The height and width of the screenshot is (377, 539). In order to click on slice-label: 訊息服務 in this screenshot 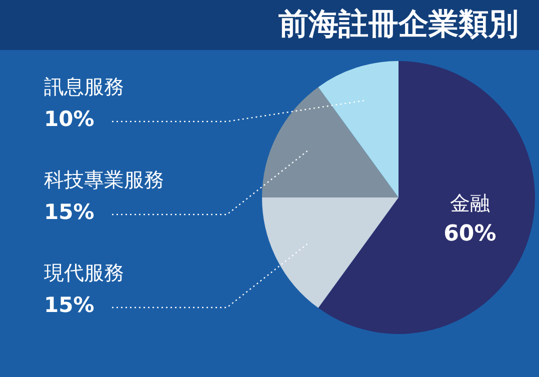, I will do `click(84, 86)`.